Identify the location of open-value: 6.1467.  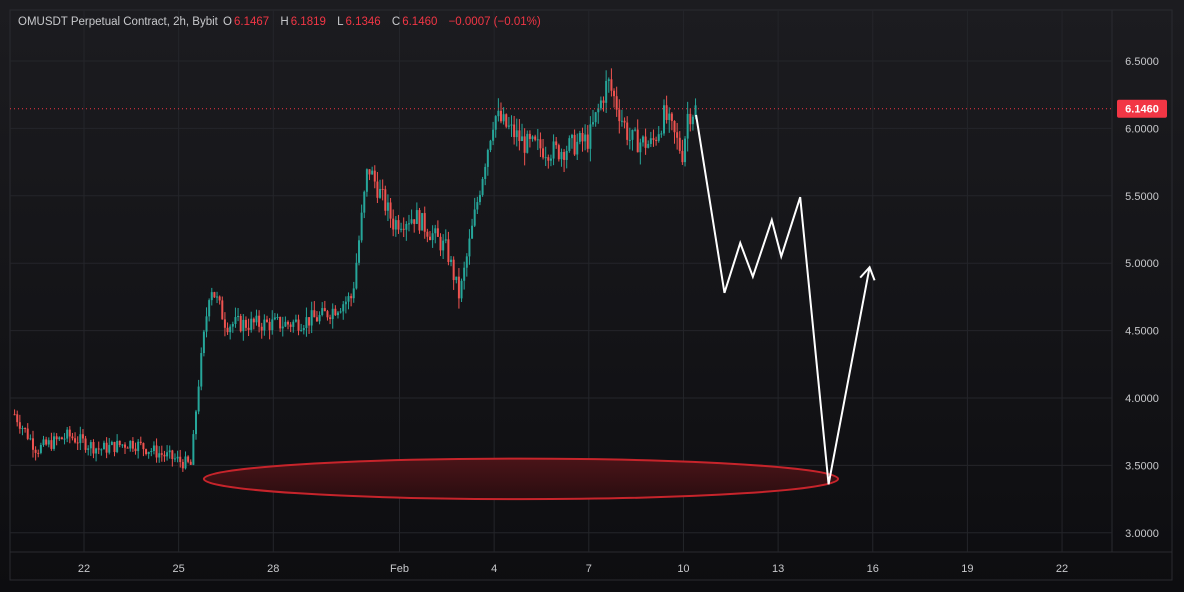
(252, 22).